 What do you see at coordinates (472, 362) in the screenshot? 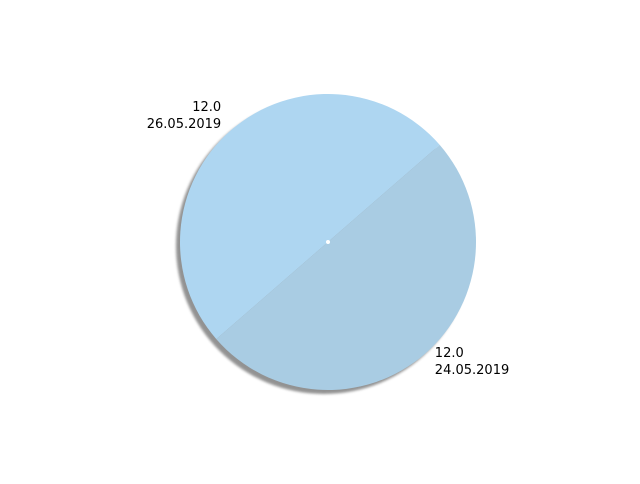
I see `pie-slice-label: 12.0 24.05.2019` at bounding box center [472, 362].